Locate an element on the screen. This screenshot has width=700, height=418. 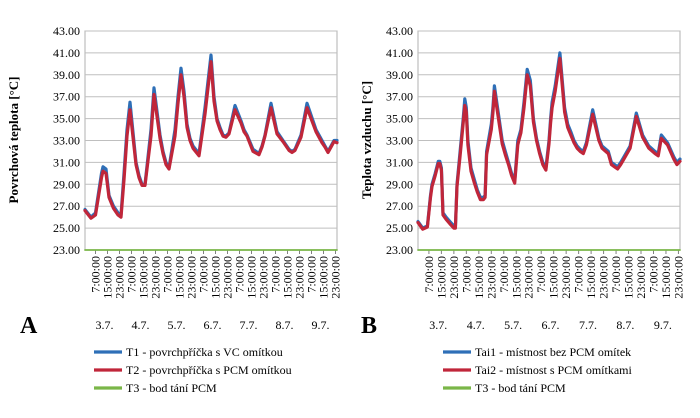
legend-label: Tai1 - místnost bez PCM omítek is located at coordinates (553, 352).